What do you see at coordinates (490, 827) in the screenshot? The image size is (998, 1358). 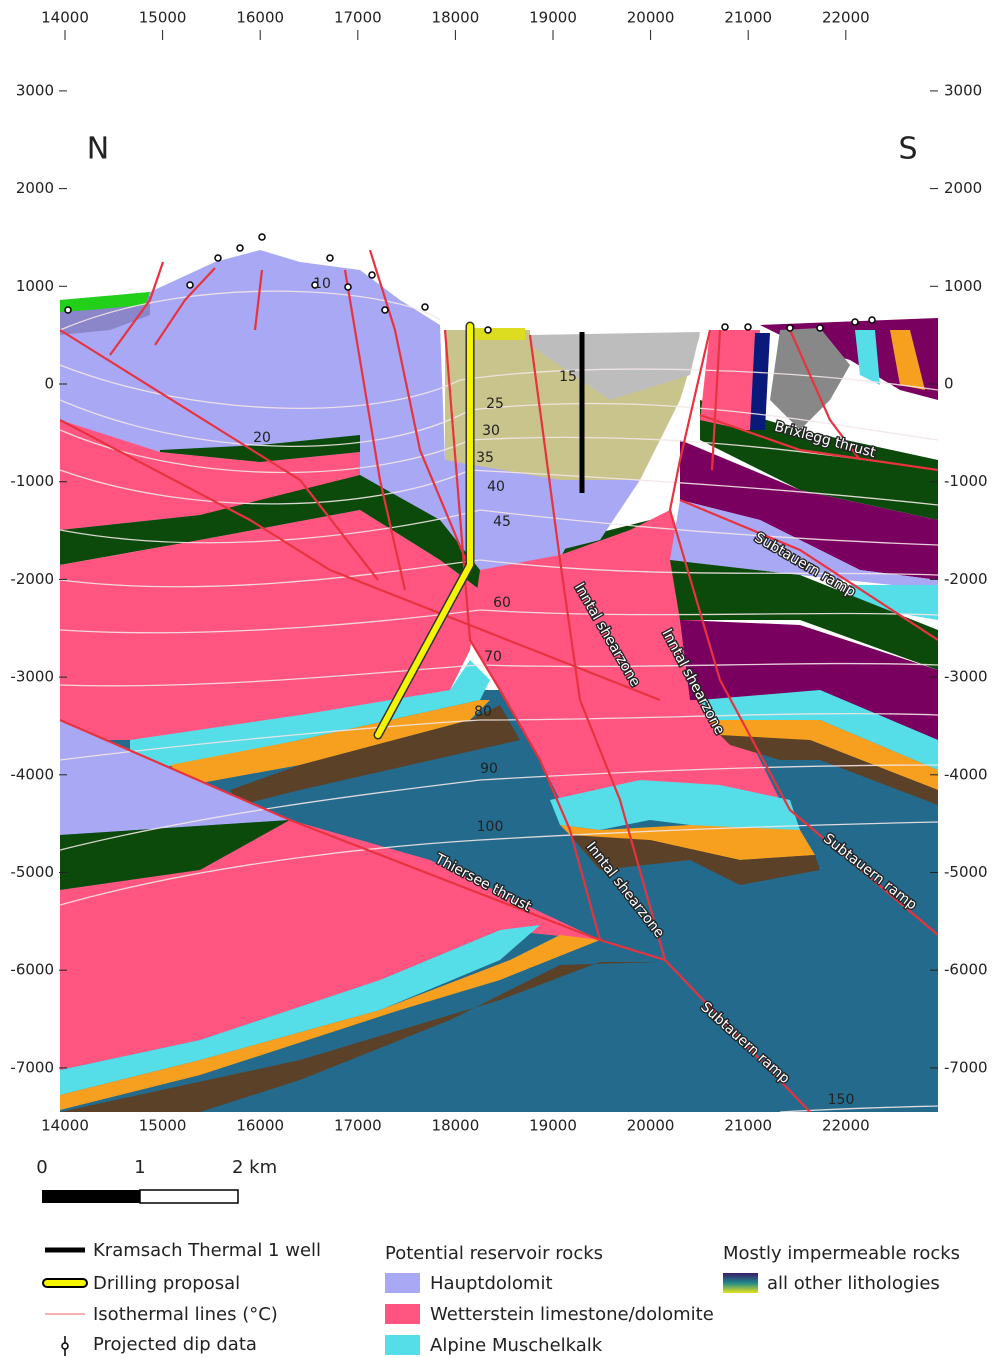 I see `isotherm-label: 100` at bounding box center [490, 827].